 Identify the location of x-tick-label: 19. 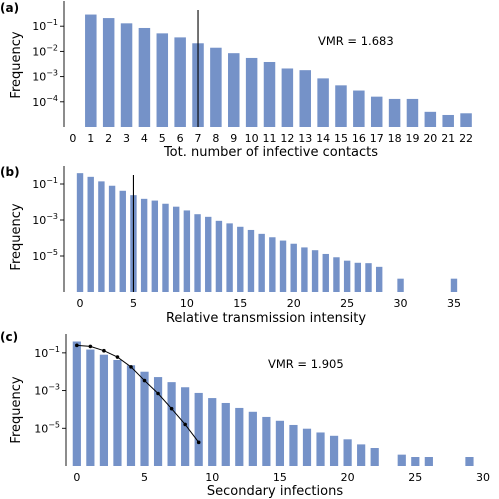
(412, 138).